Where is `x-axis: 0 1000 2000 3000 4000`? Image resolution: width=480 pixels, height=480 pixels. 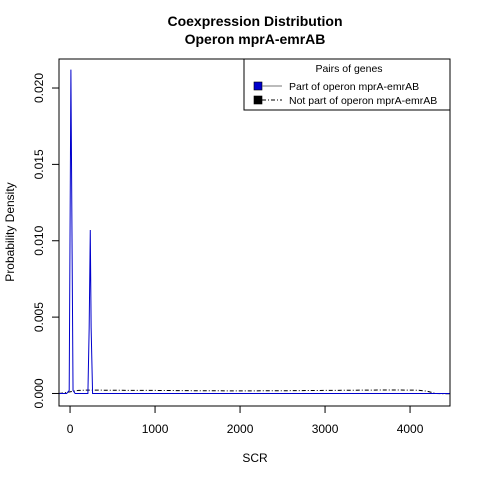 x-axis: 0 1000 2000 3000 4000 is located at coordinates (245, 421).